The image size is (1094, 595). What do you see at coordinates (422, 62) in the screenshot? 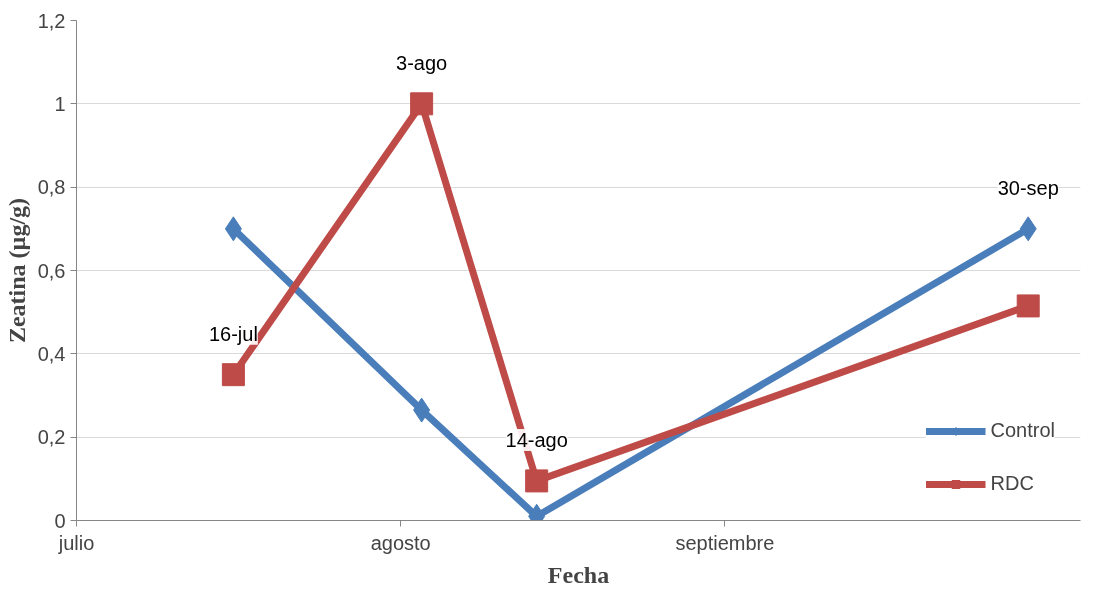
I see `annotation: 3-ago` at bounding box center [422, 62].